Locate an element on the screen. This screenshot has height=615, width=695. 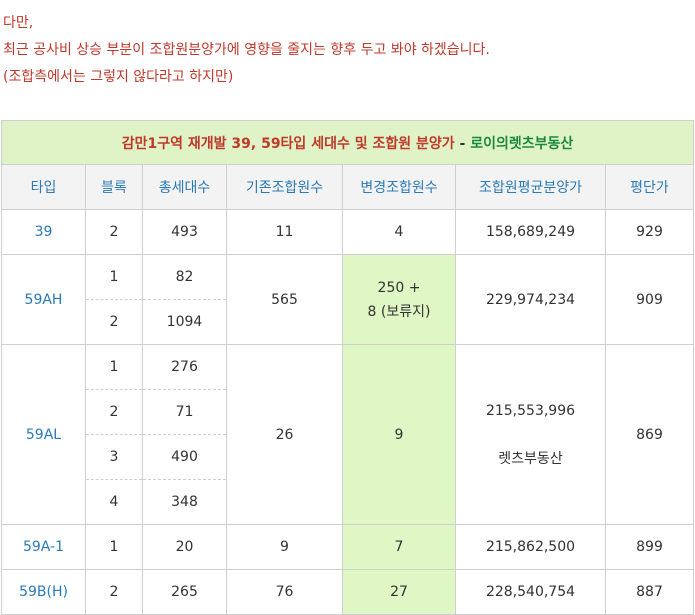
price-per-pyeong-cell: 929 is located at coordinates (649, 232).